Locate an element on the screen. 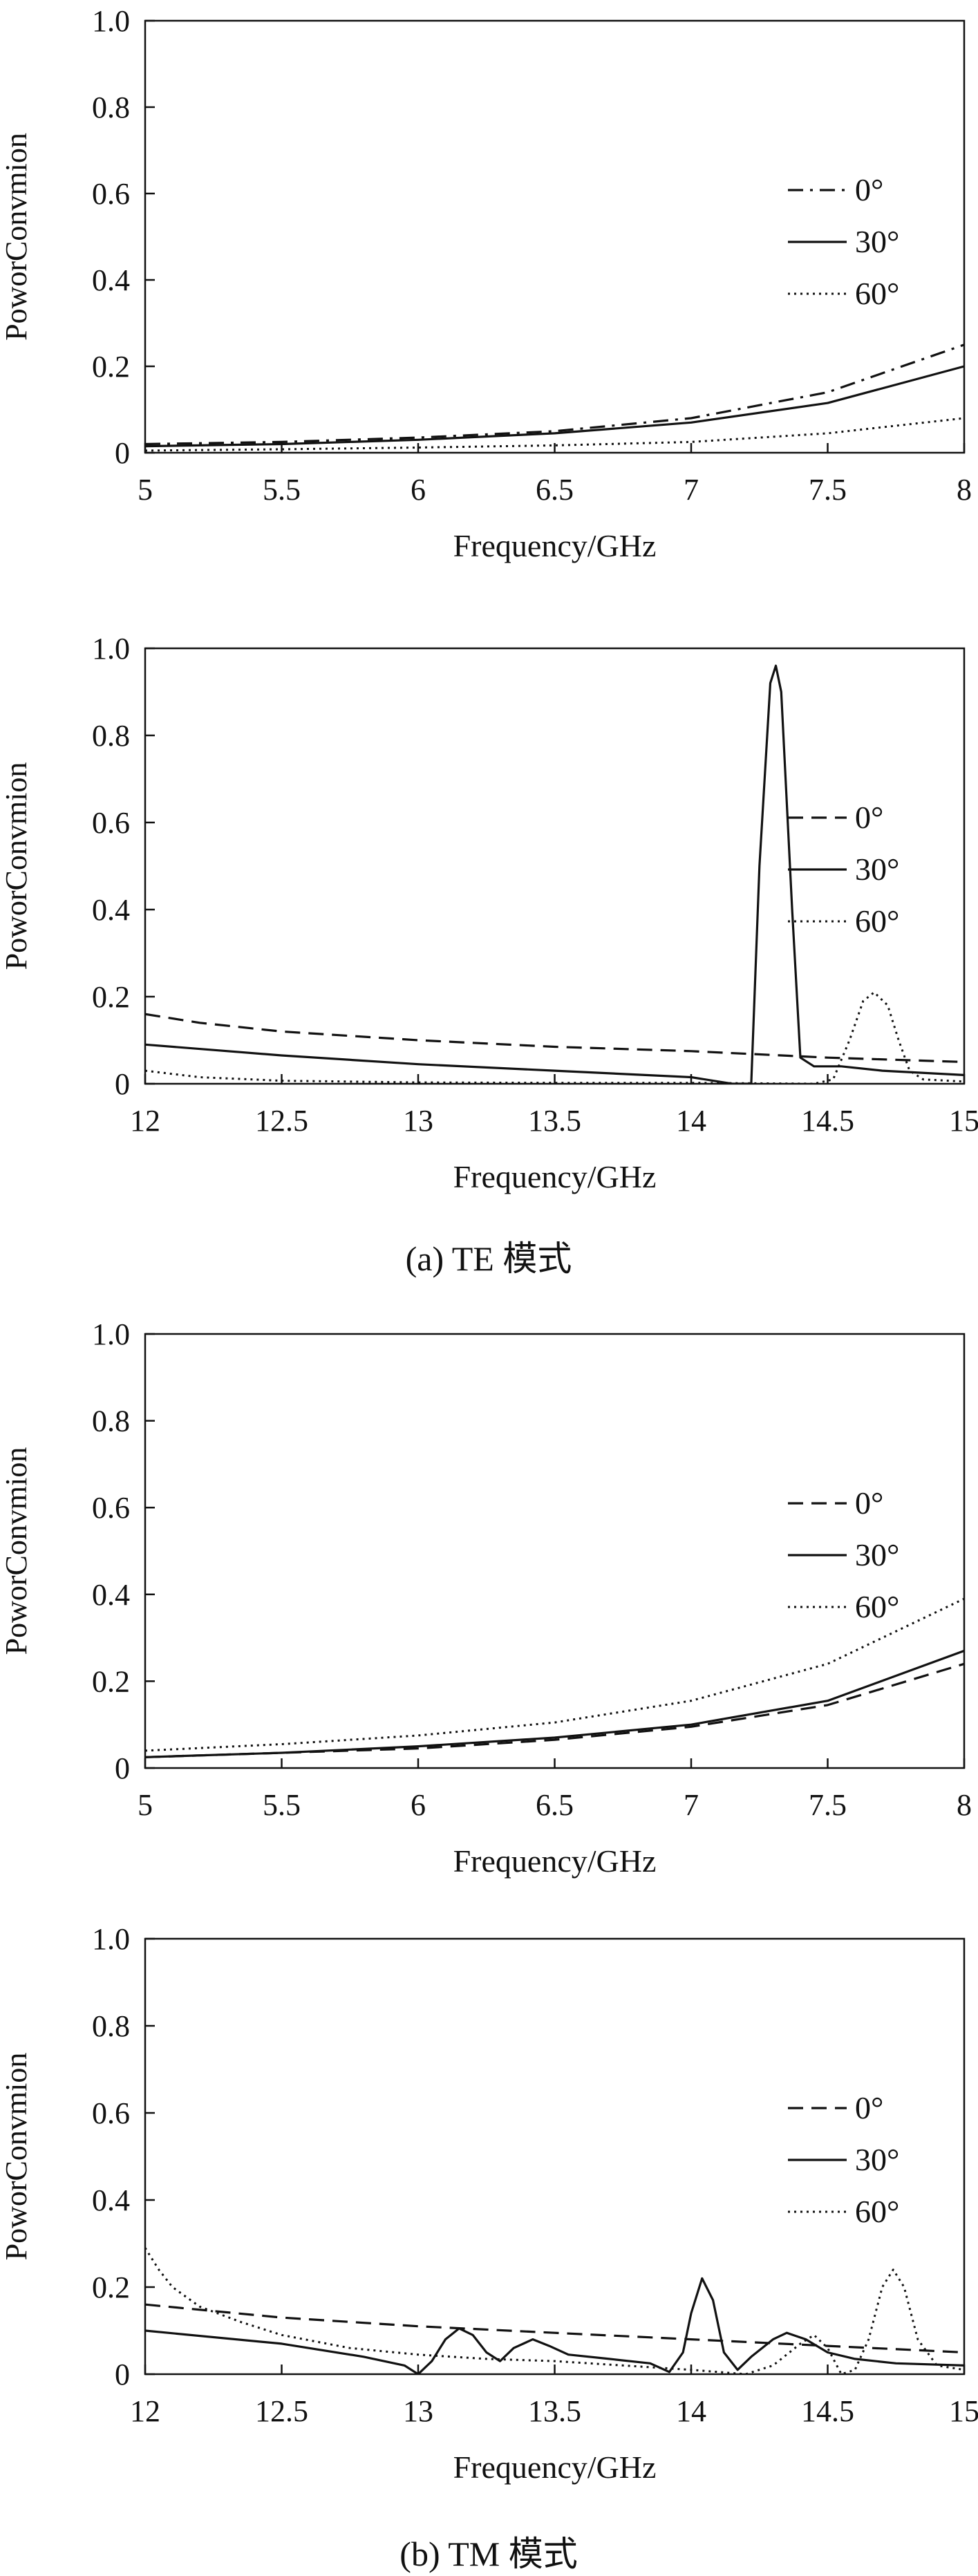 The image size is (978, 2576). caption-b: (b) TM 模式 is located at coordinates (488, 2554).